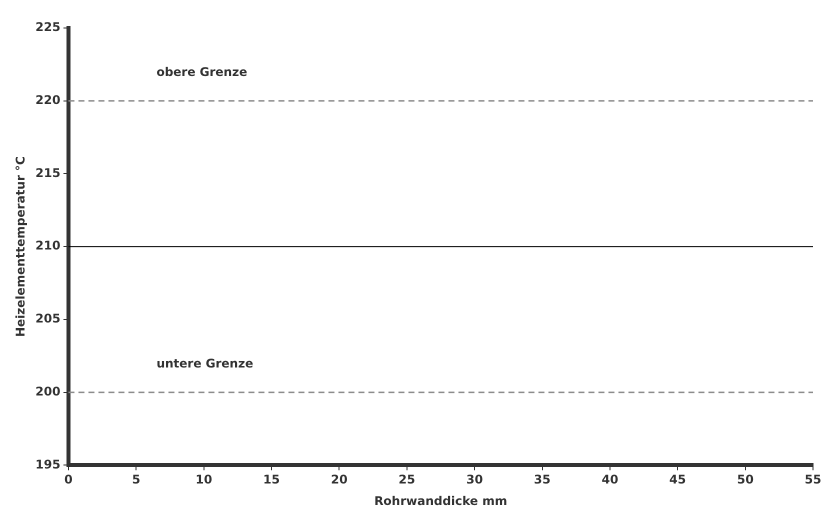 The image size is (829, 521). I want to click on x-axis-title: Rohrwanddicke mm, so click(441, 501).